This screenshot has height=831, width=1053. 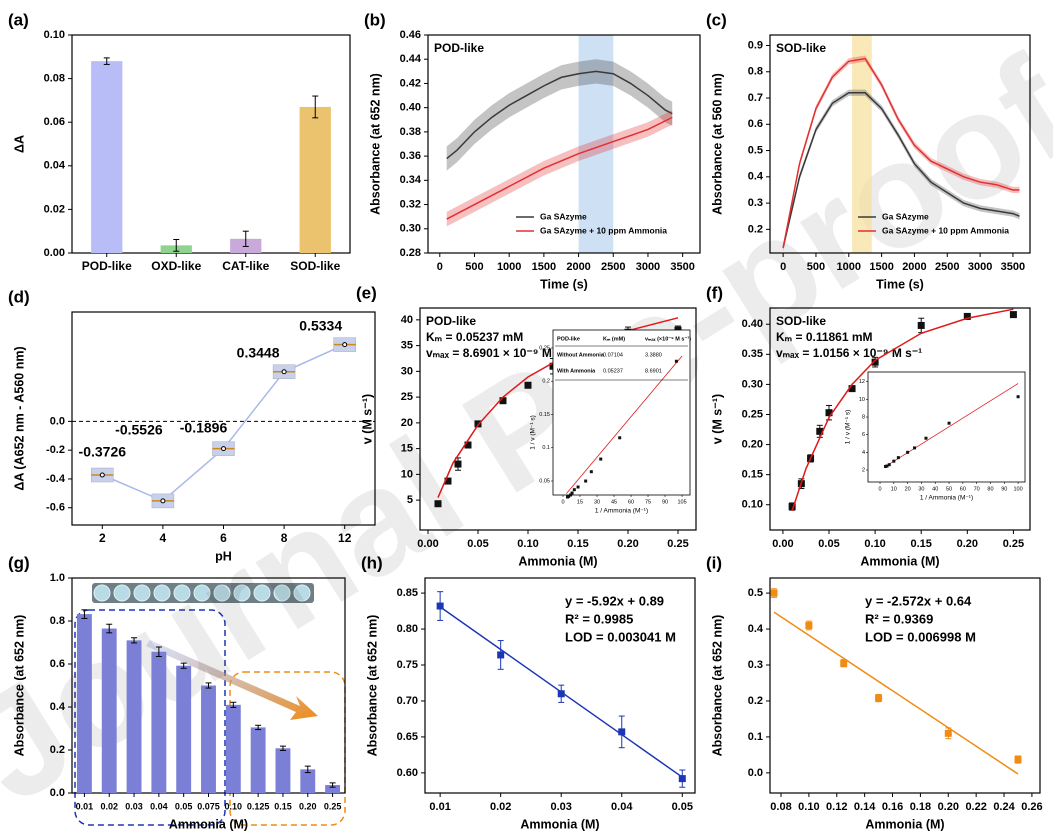 I want to click on x-tick-label: 0.12, so click(x=836, y=807).